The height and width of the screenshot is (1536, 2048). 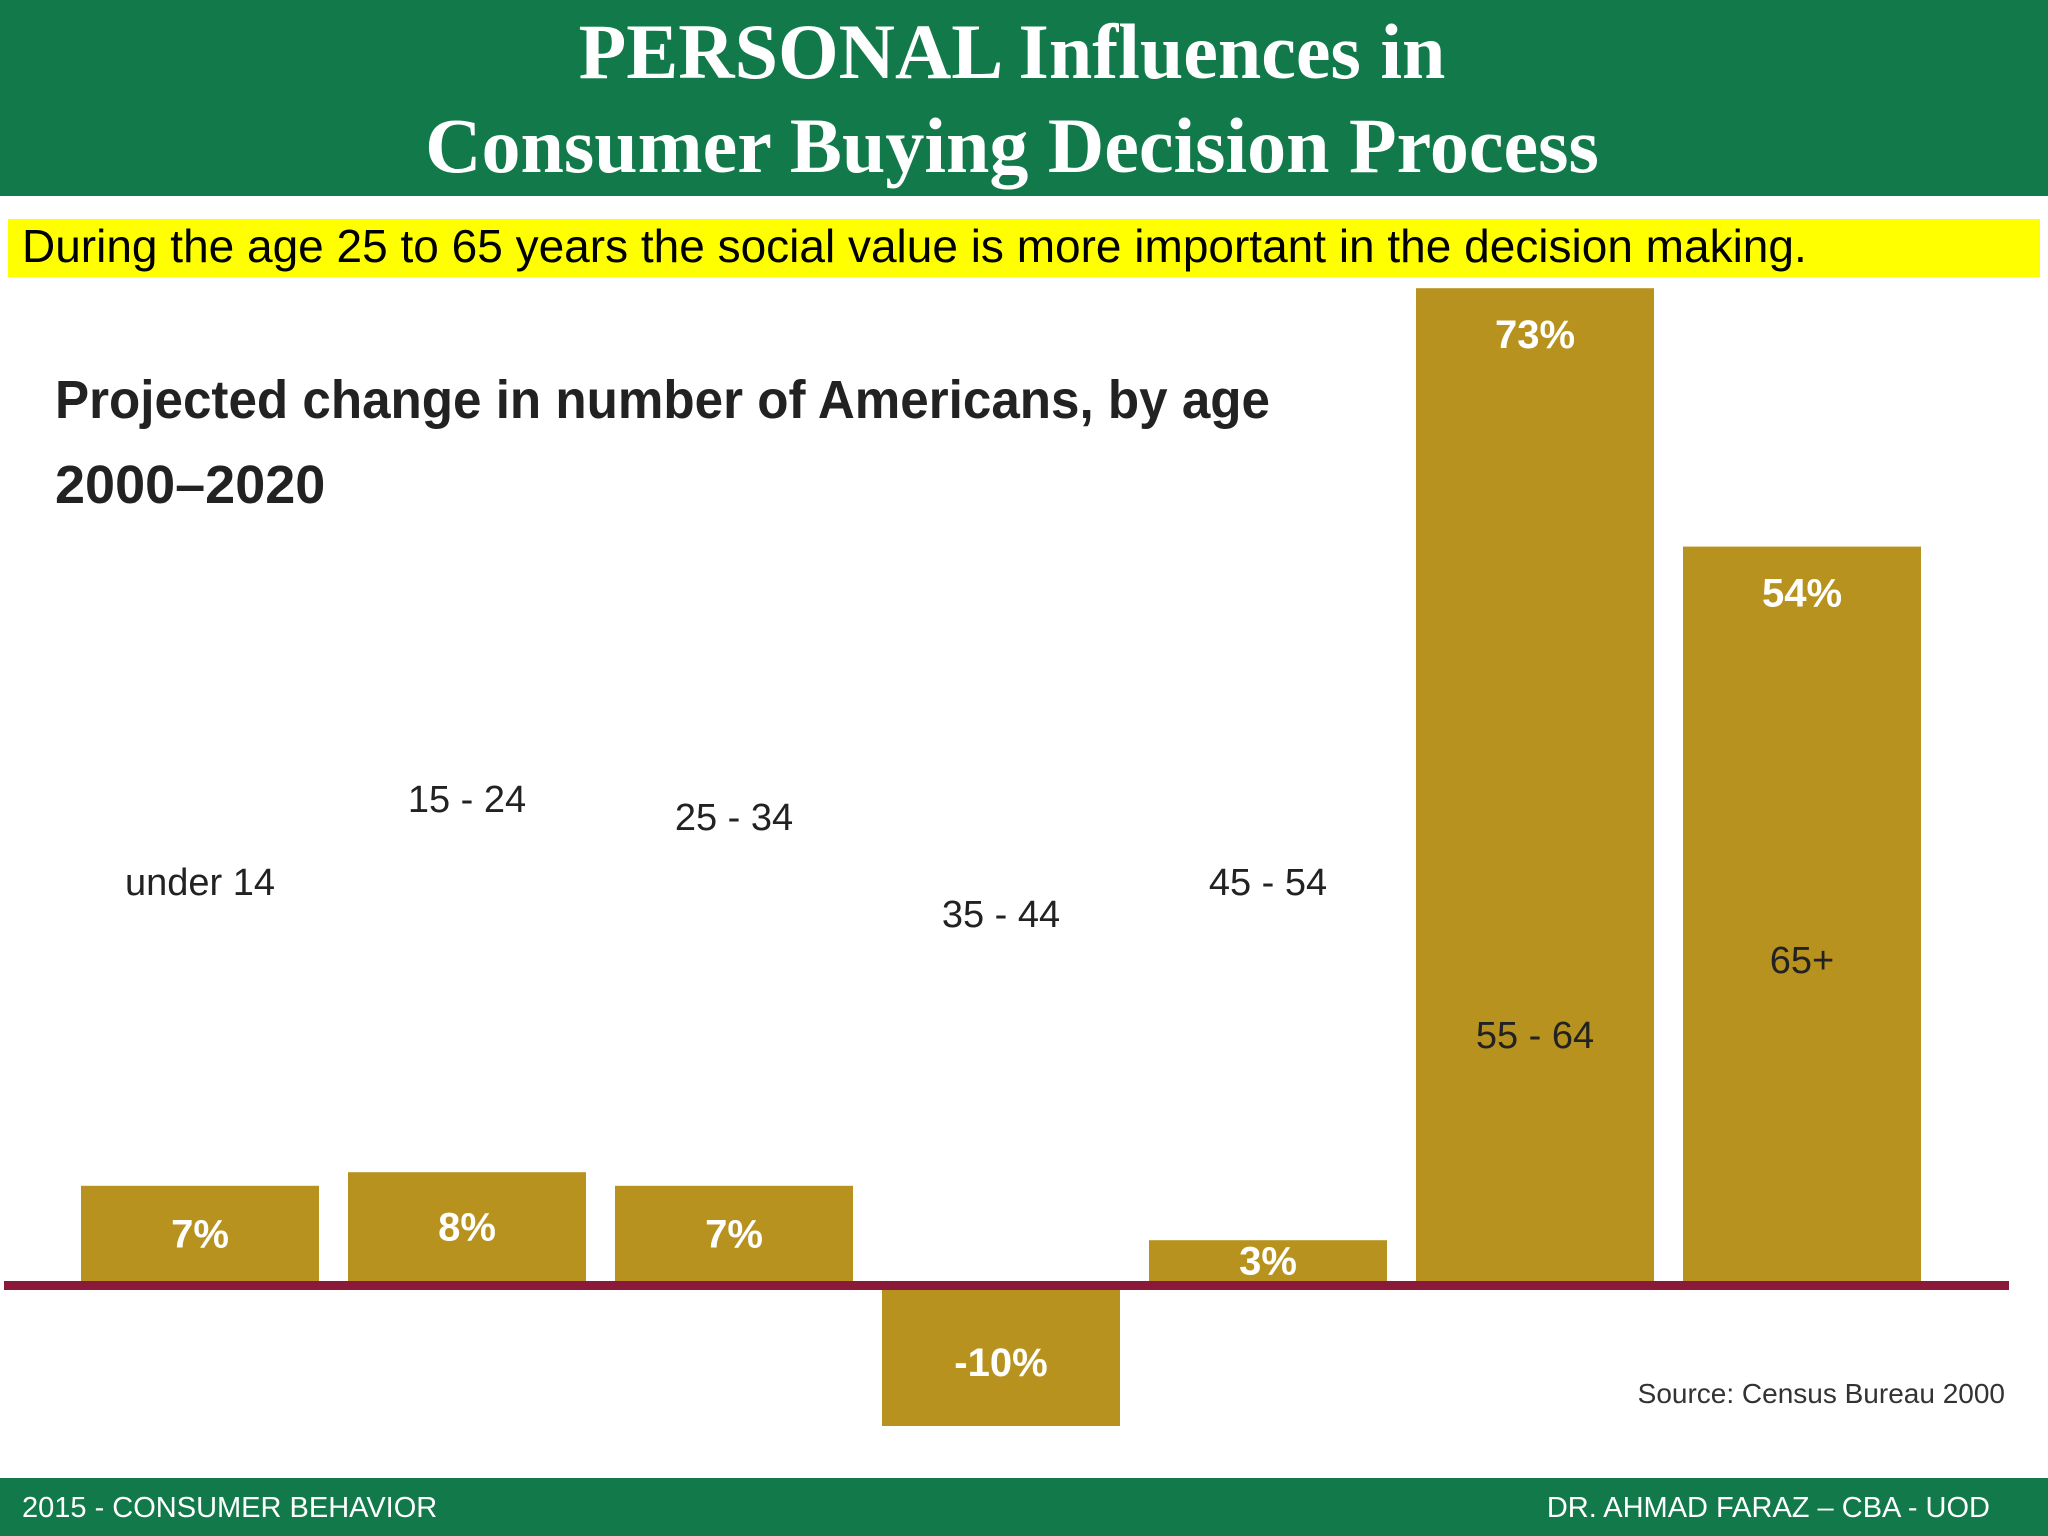 I want to click on chart-subtitle: 2000–2020, so click(x=190, y=485).